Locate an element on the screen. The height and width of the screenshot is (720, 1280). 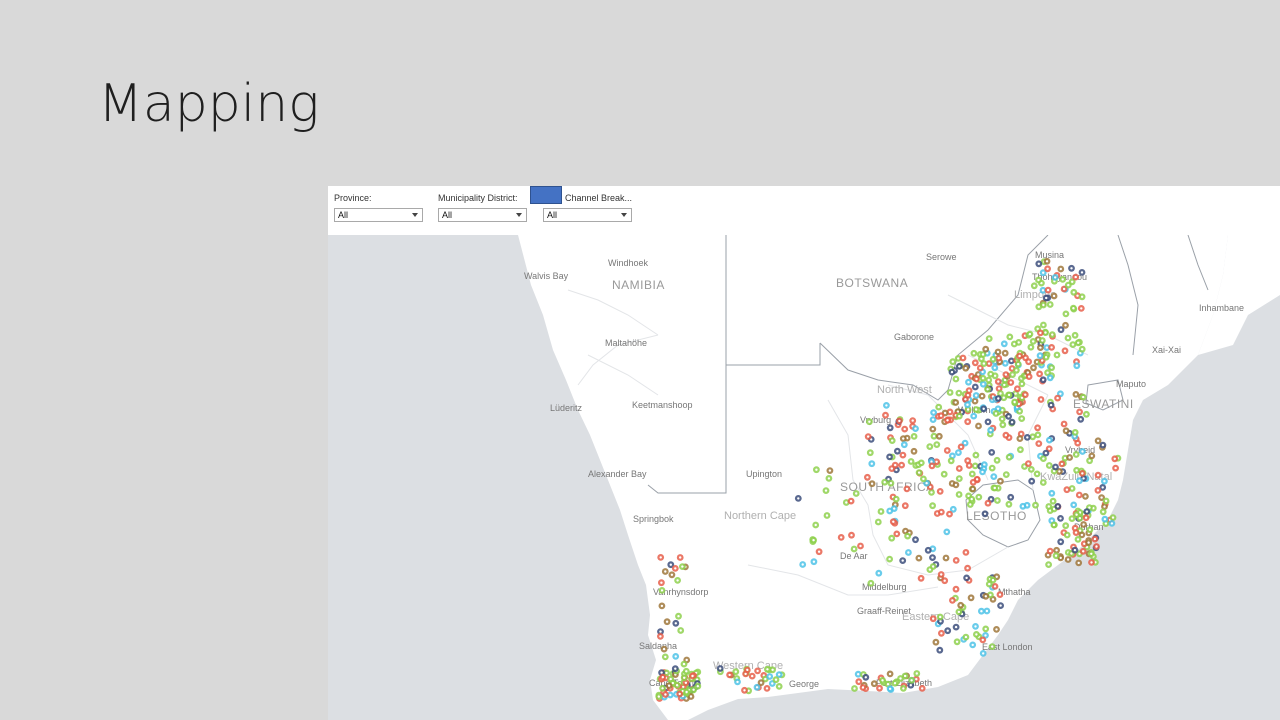
place-label: Upington is located at coordinates (764, 474).